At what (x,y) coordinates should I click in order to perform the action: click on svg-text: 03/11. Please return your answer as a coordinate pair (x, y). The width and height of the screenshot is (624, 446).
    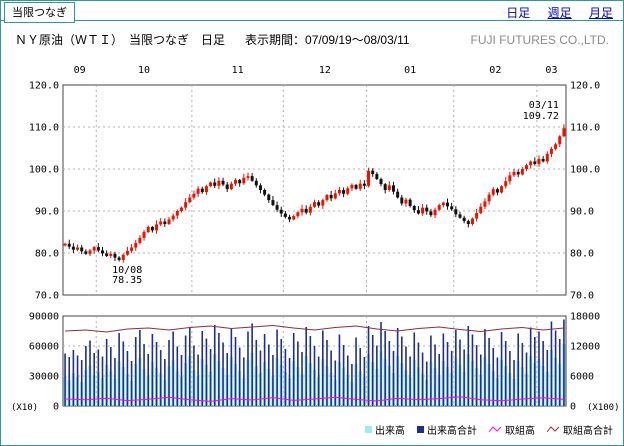
    Looking at the image, I should click on (544, 105).